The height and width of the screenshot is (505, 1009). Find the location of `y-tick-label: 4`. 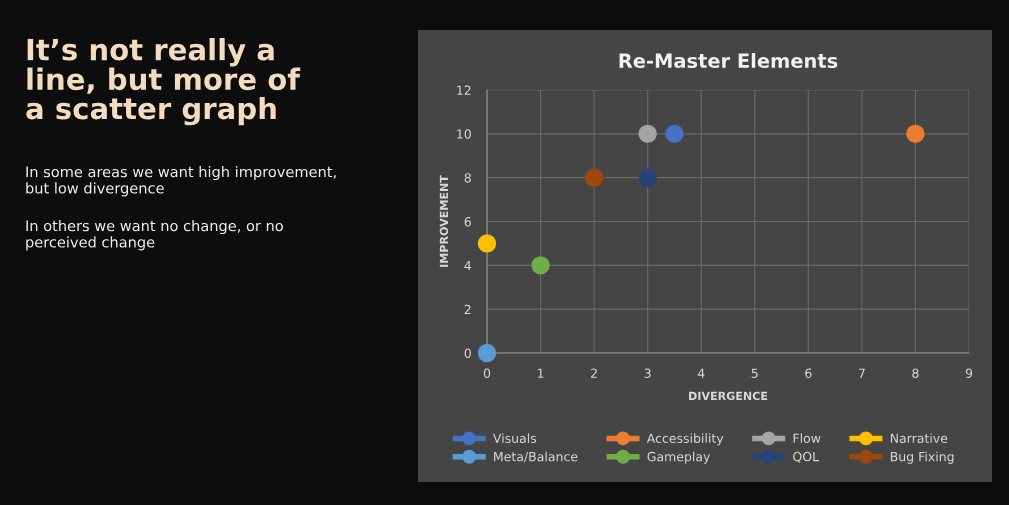

y-tick-label: 4 is located at coordinates (468, 265).